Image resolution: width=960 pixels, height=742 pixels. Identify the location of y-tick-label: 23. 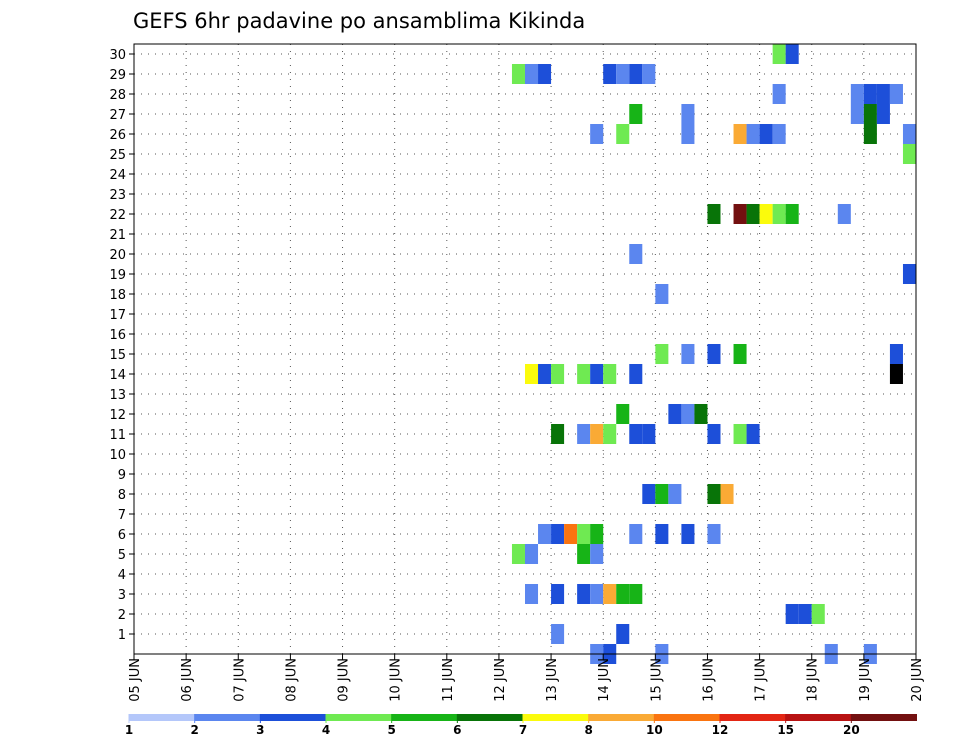
(117, 195).